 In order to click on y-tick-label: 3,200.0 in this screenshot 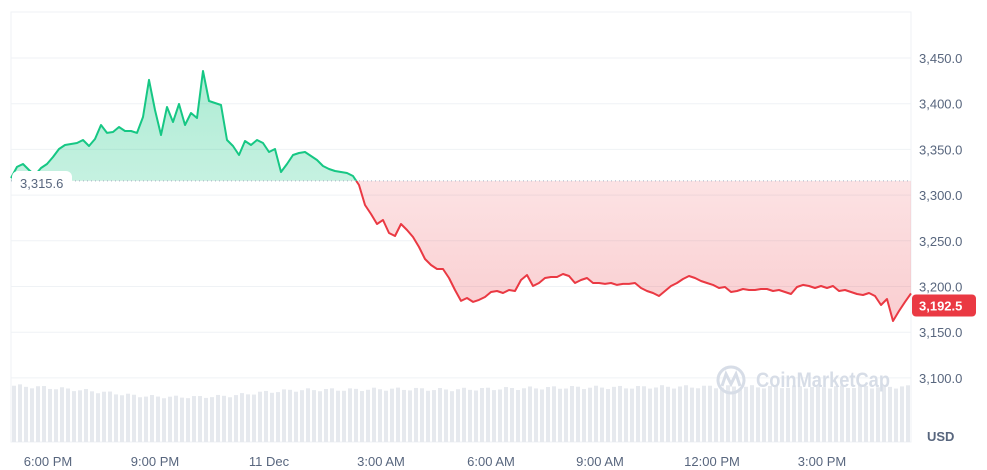, I will do `click(940, 287)`.